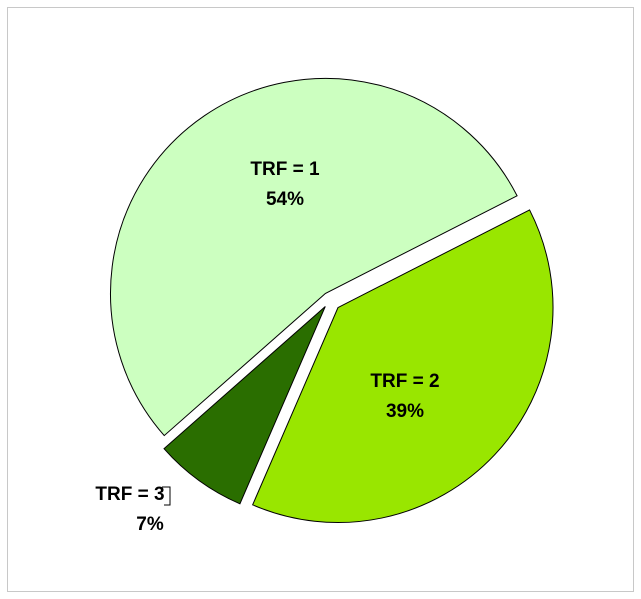 The width and height of the screenshot is (641, 599). I want to click on slice-label: TRF = 3, so click(129, 494).